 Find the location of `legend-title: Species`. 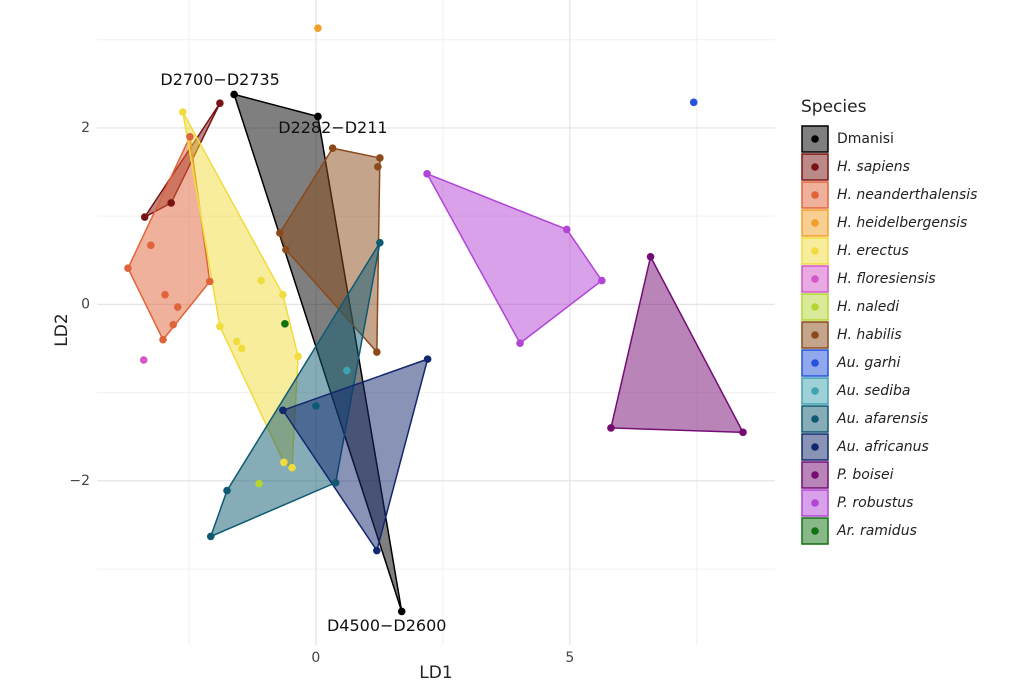

legend-title: Species is located at coordinates (834, 107).